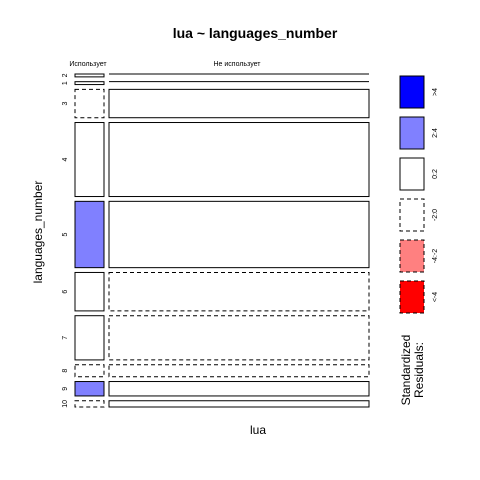 The width and height of the screenshot is (480, 480). Describe the element at coordinates (419, 370) in the screenshot. I see `legend-title-line-1: Residuals:` at that location.